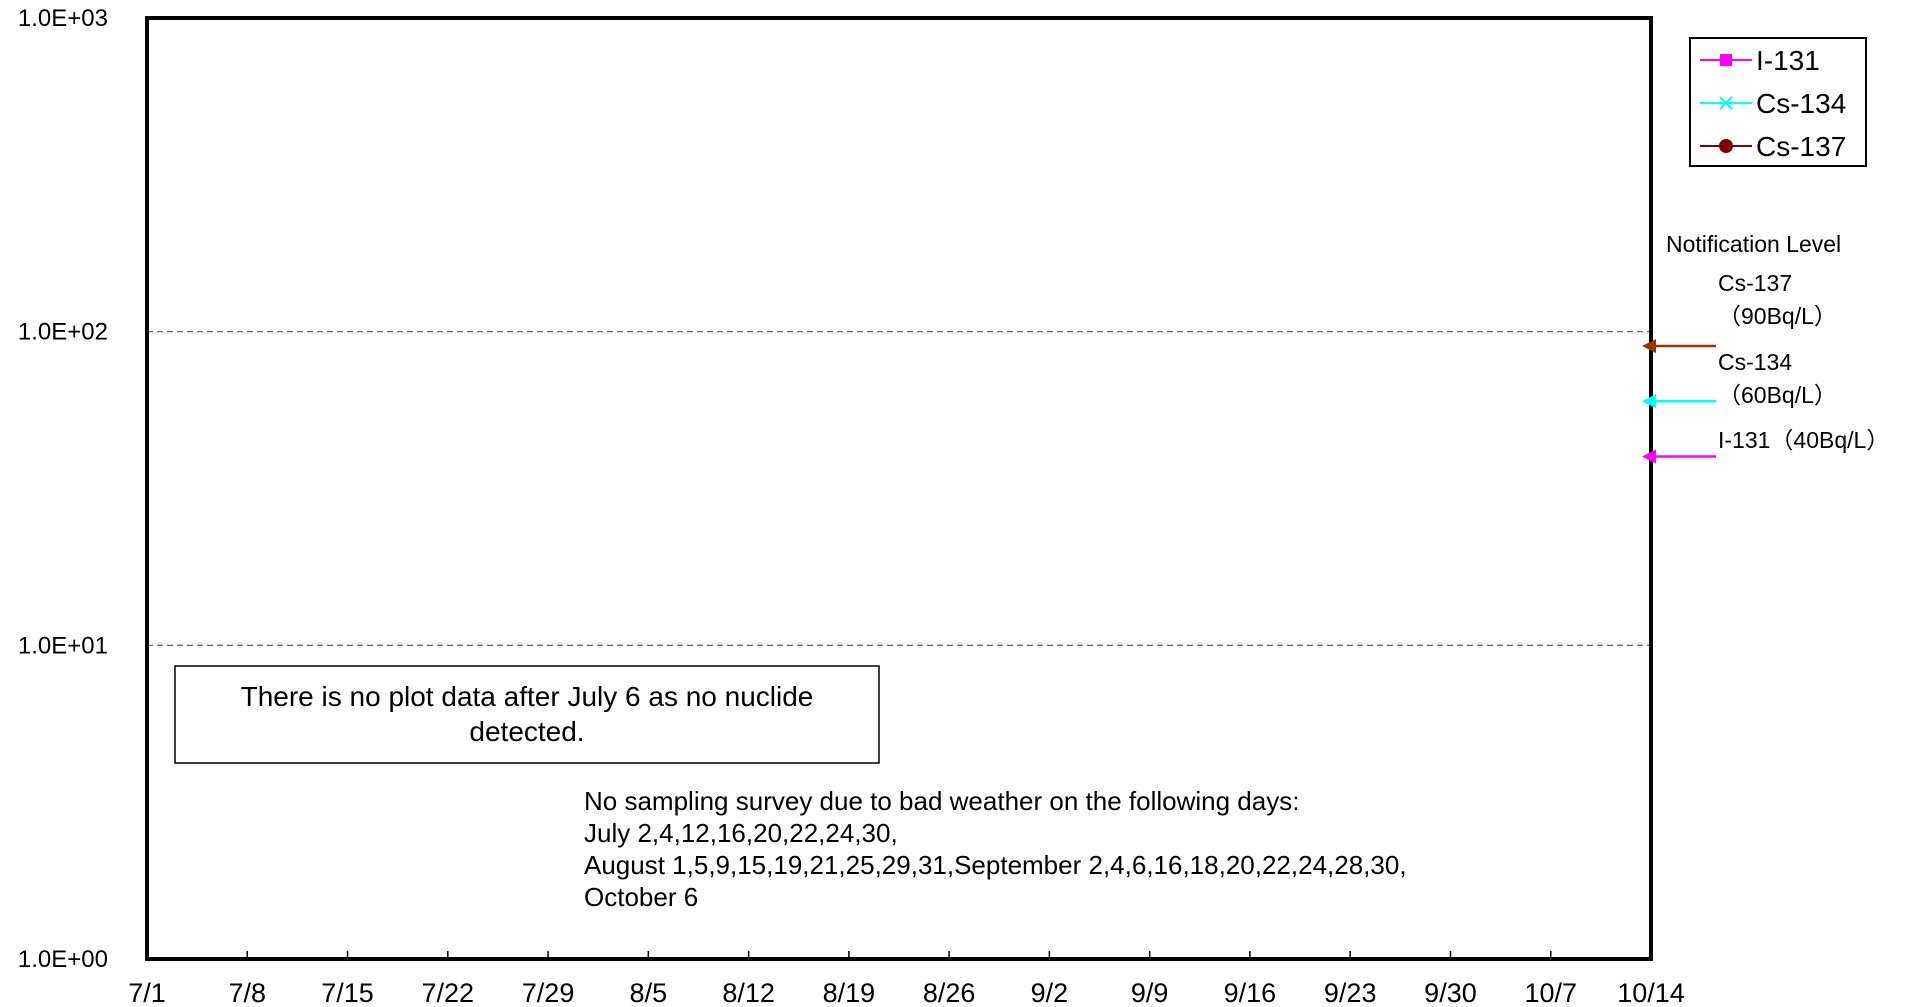  What do you see at coordinates (1788, 60) in the screenshot?
I see `legend-label-I-131: I-131` at bounding box center [1788, 60].